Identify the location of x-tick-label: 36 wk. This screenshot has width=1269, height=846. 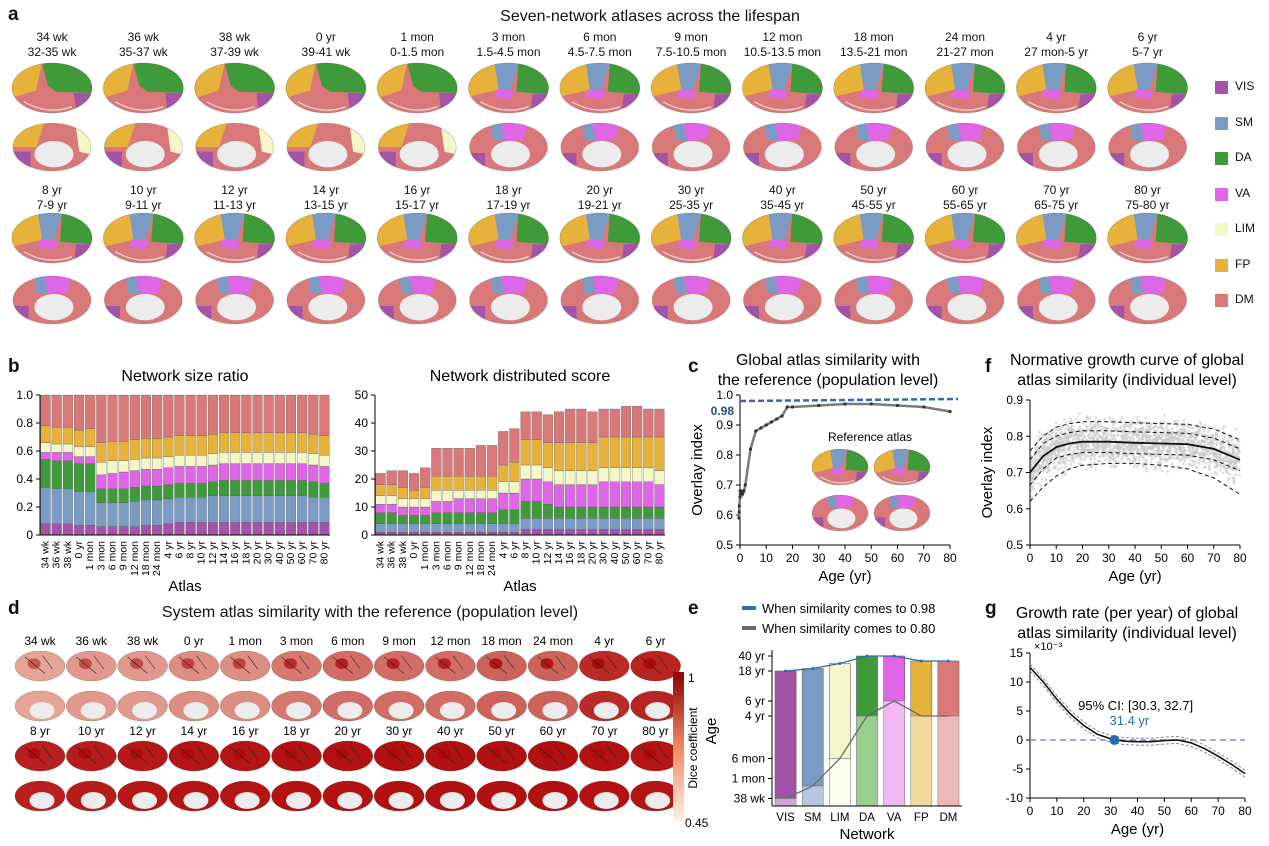
(392, 554).